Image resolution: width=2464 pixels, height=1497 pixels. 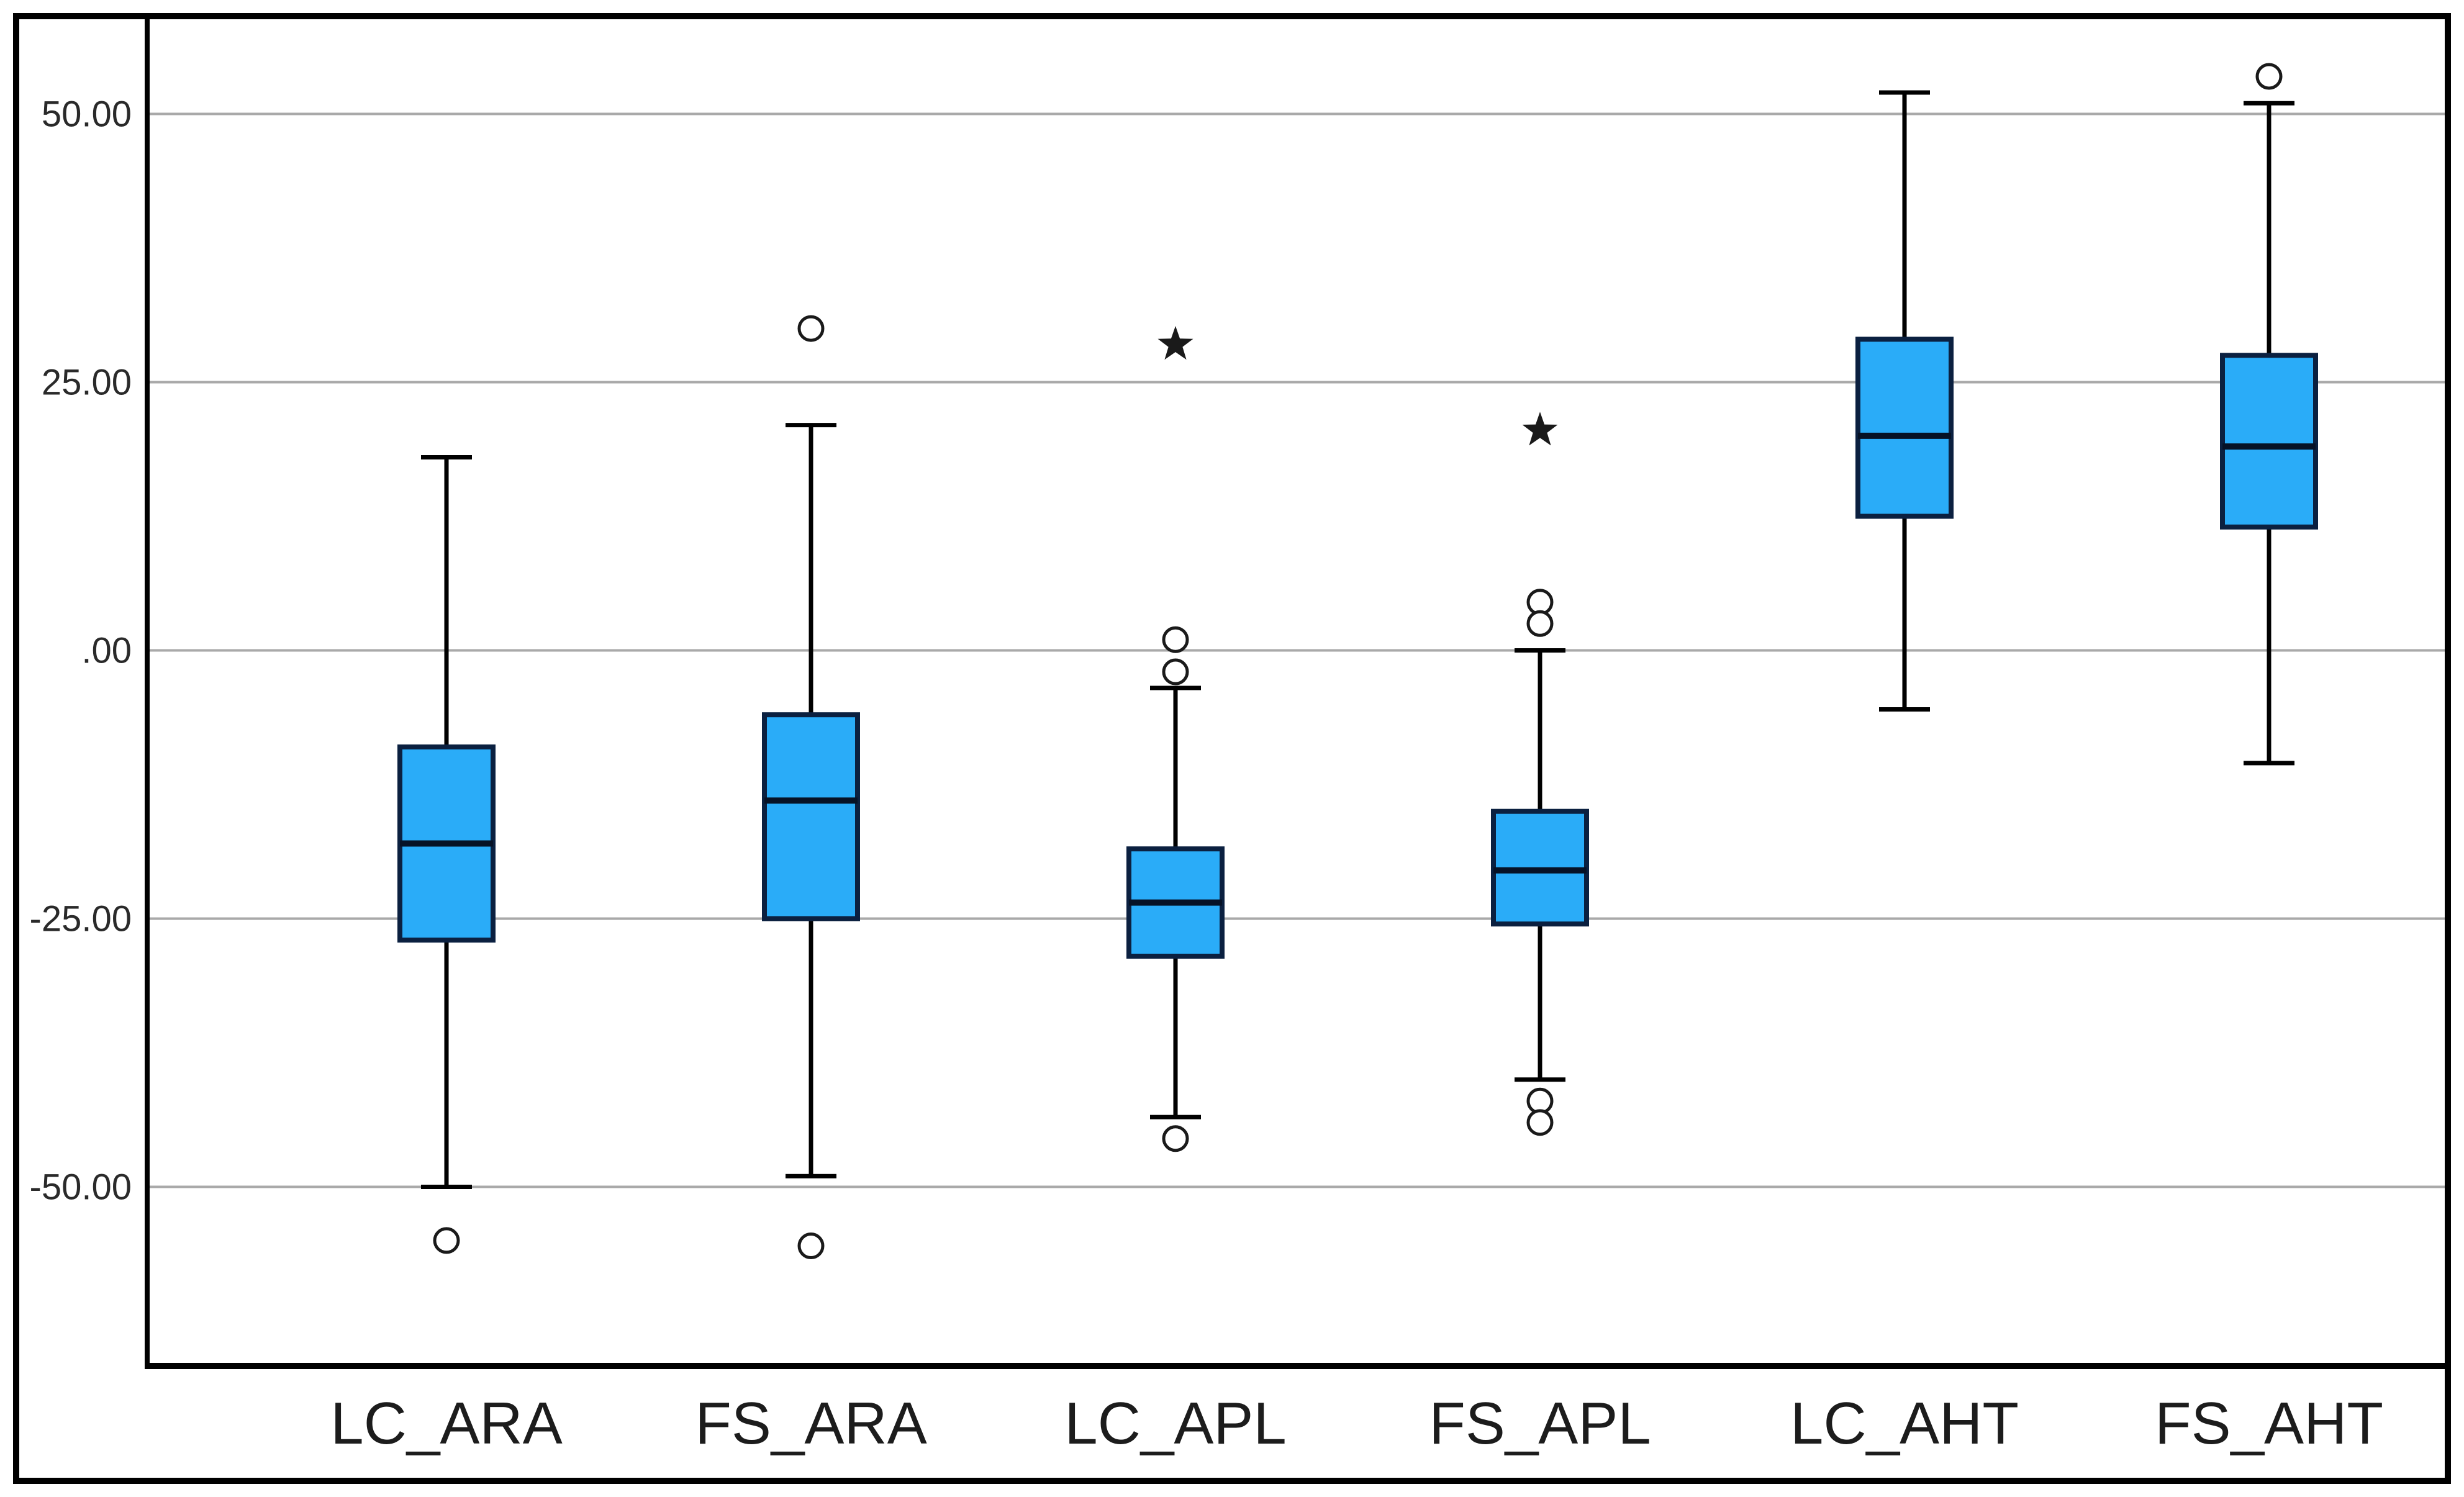 I want to click on x-axis-category-label: FS_ARA, so click(x=811, y=1423).